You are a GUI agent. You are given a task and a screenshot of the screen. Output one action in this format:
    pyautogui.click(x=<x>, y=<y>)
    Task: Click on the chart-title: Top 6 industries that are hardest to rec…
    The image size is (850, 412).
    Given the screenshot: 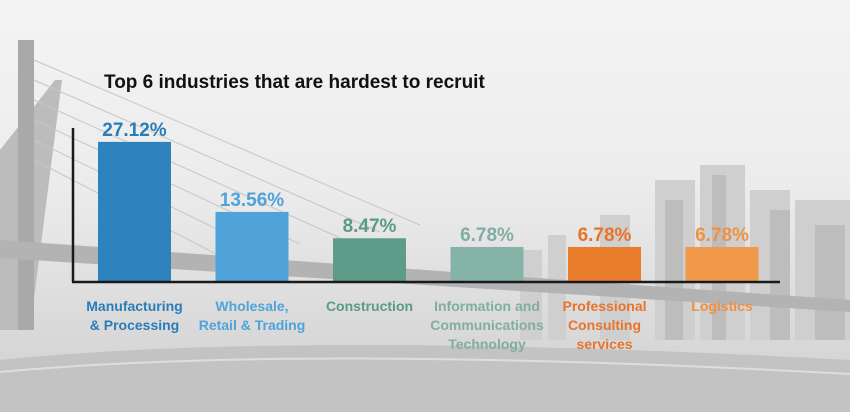 What is the action you would take?
    pyautogui.click(x=294, y=82)
    